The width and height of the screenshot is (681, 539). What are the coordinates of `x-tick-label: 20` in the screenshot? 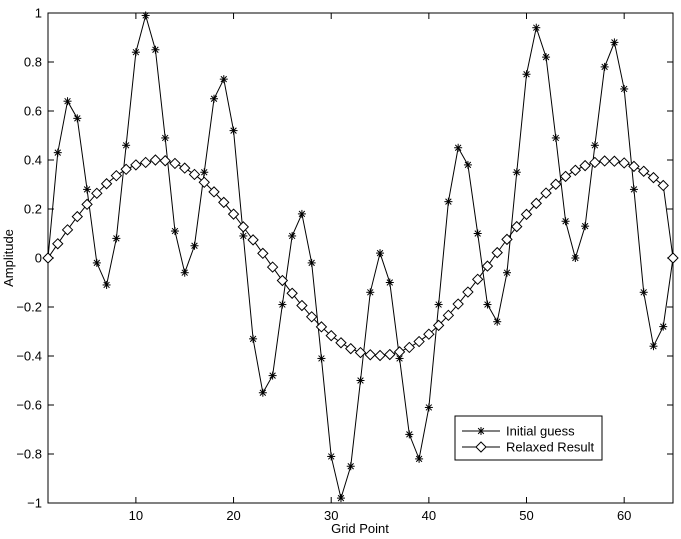 It's located at (233, 515).